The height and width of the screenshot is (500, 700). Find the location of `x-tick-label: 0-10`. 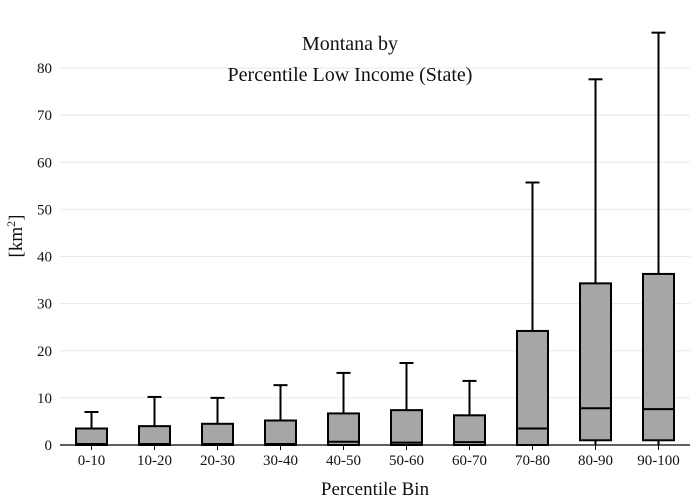

x-tick-label: 0-10 is located at coordinates (92, 461).